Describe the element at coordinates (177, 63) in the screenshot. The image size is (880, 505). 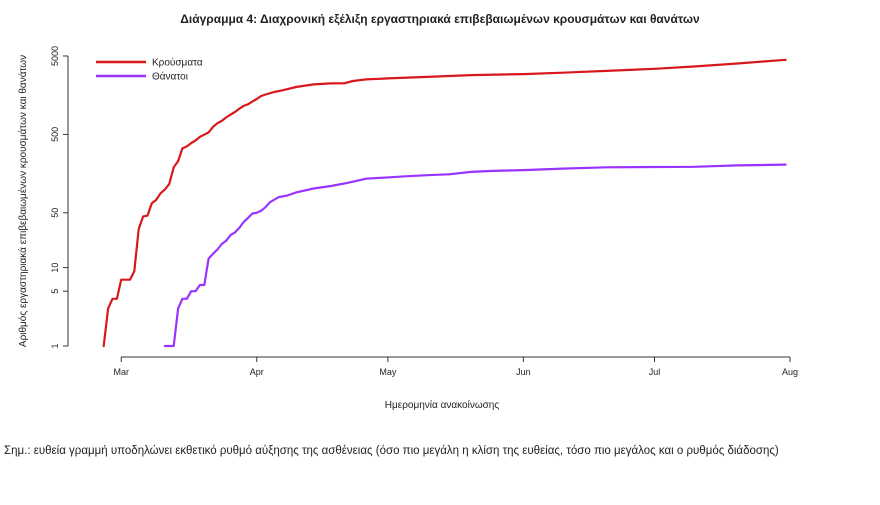
I see `legend-label: Κρούσματα` at that location.